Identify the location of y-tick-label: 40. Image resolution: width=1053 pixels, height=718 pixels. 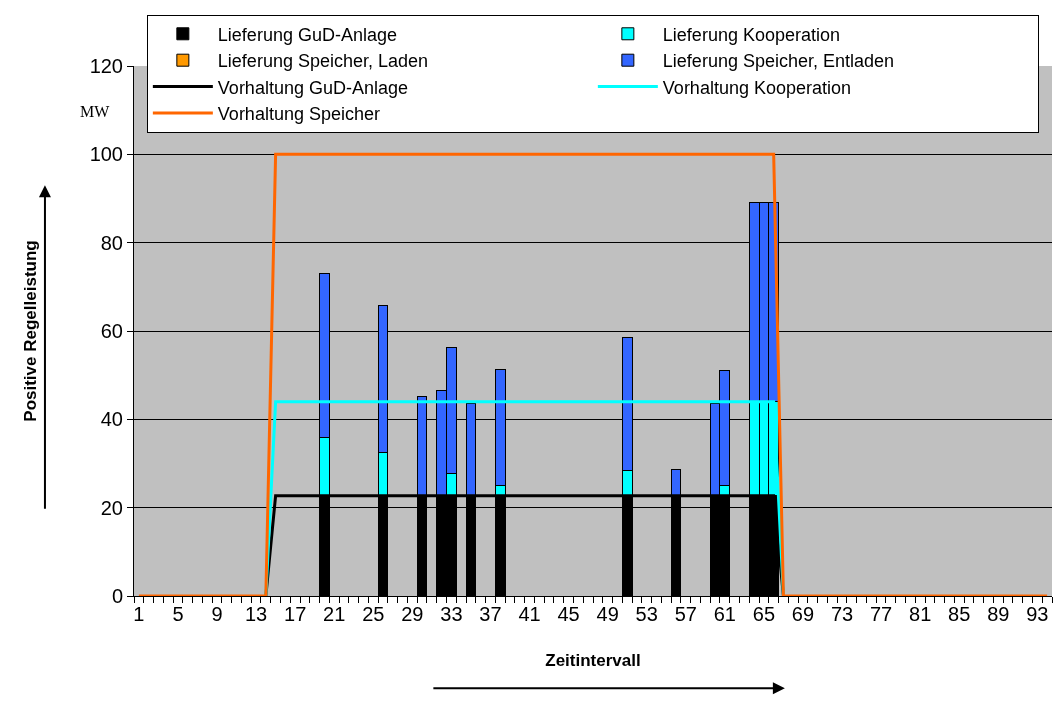
(111, 419).